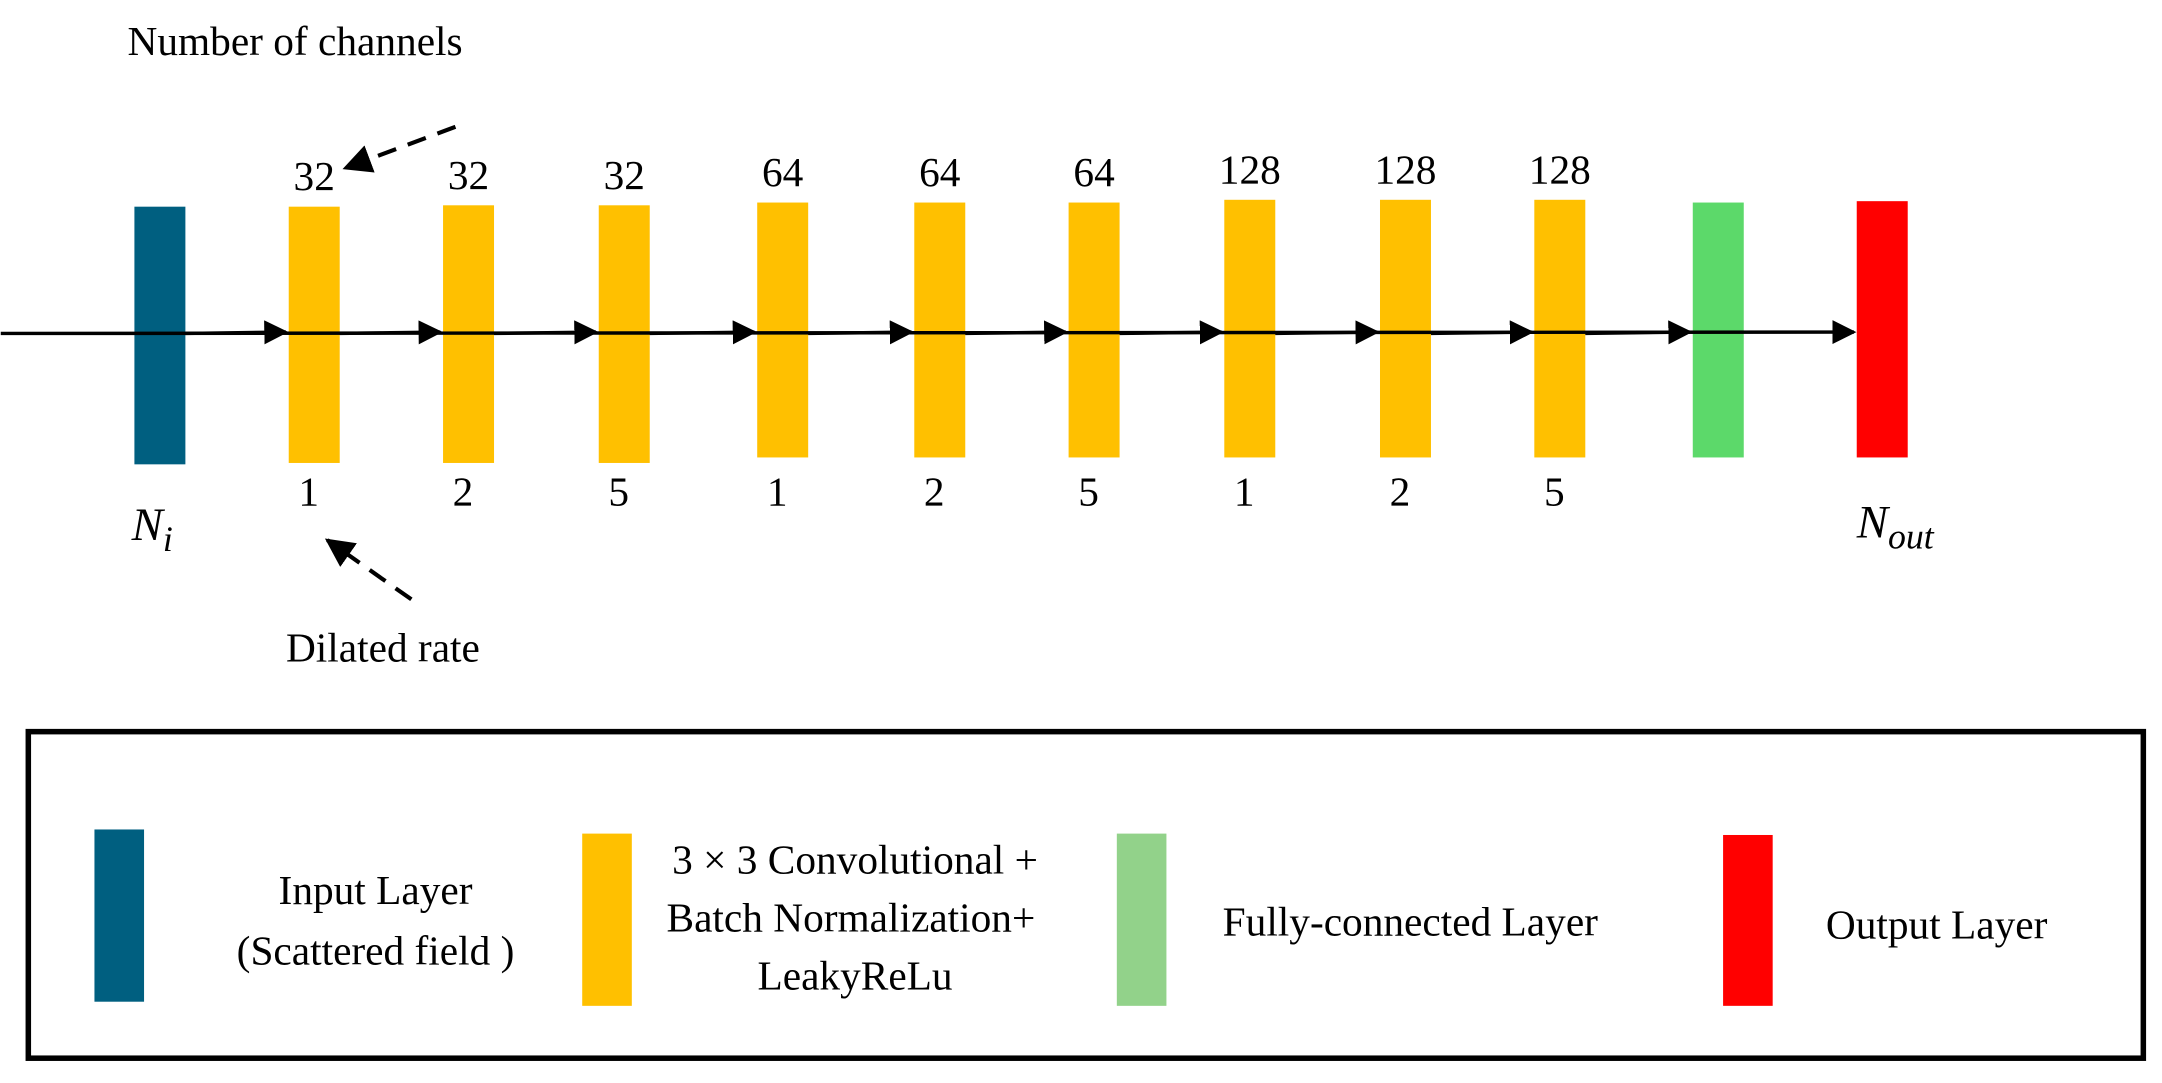  Describe the element at coordinates (1911, 536) in the screenshot. I see `label-sub: out` at that location.